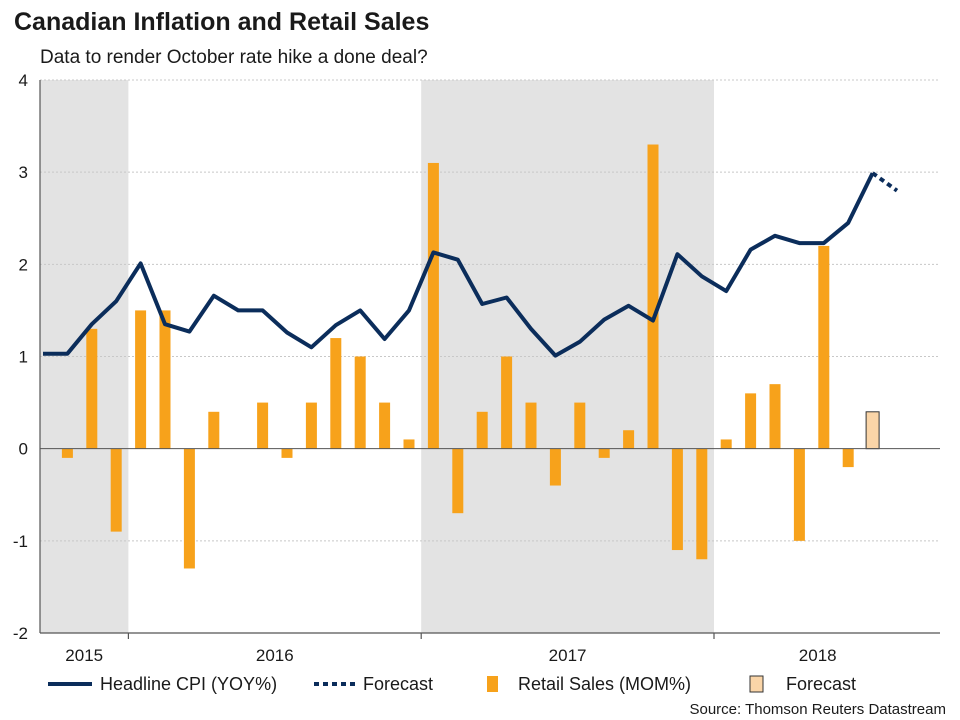  Describe the element at coordinates (23, 357) in the screenshot. I see `y-tick-label: 1` at that location.